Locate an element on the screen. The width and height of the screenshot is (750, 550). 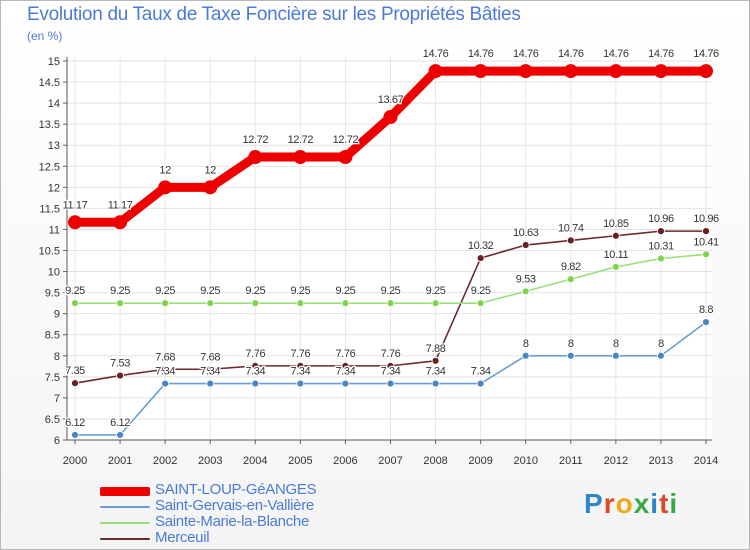
y-tick-label: 13 is located at coordinates (54, 146).